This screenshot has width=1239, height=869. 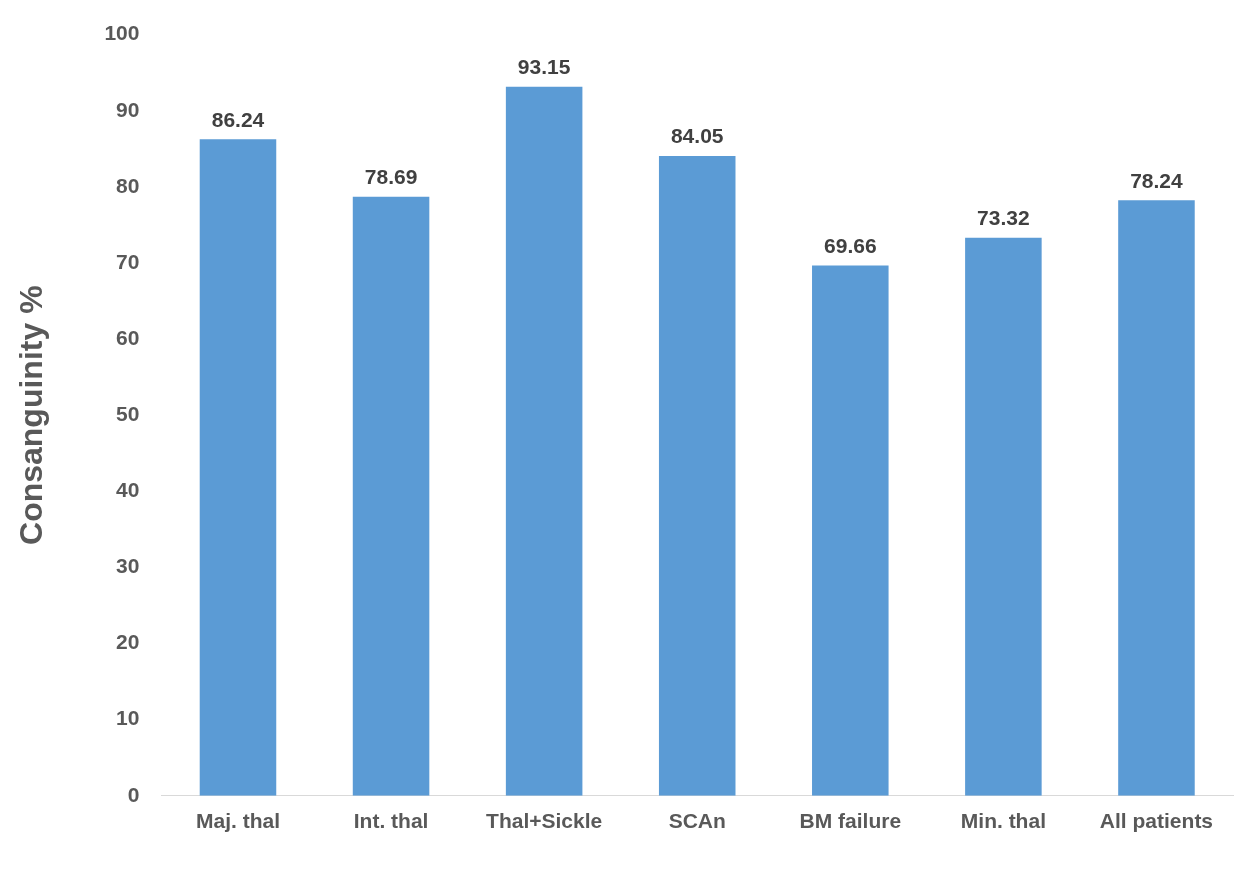 What do you see at coordinates (238, 119) in the screenshot?
I see `data-label: 86.24` at bounding box center [238, 119].